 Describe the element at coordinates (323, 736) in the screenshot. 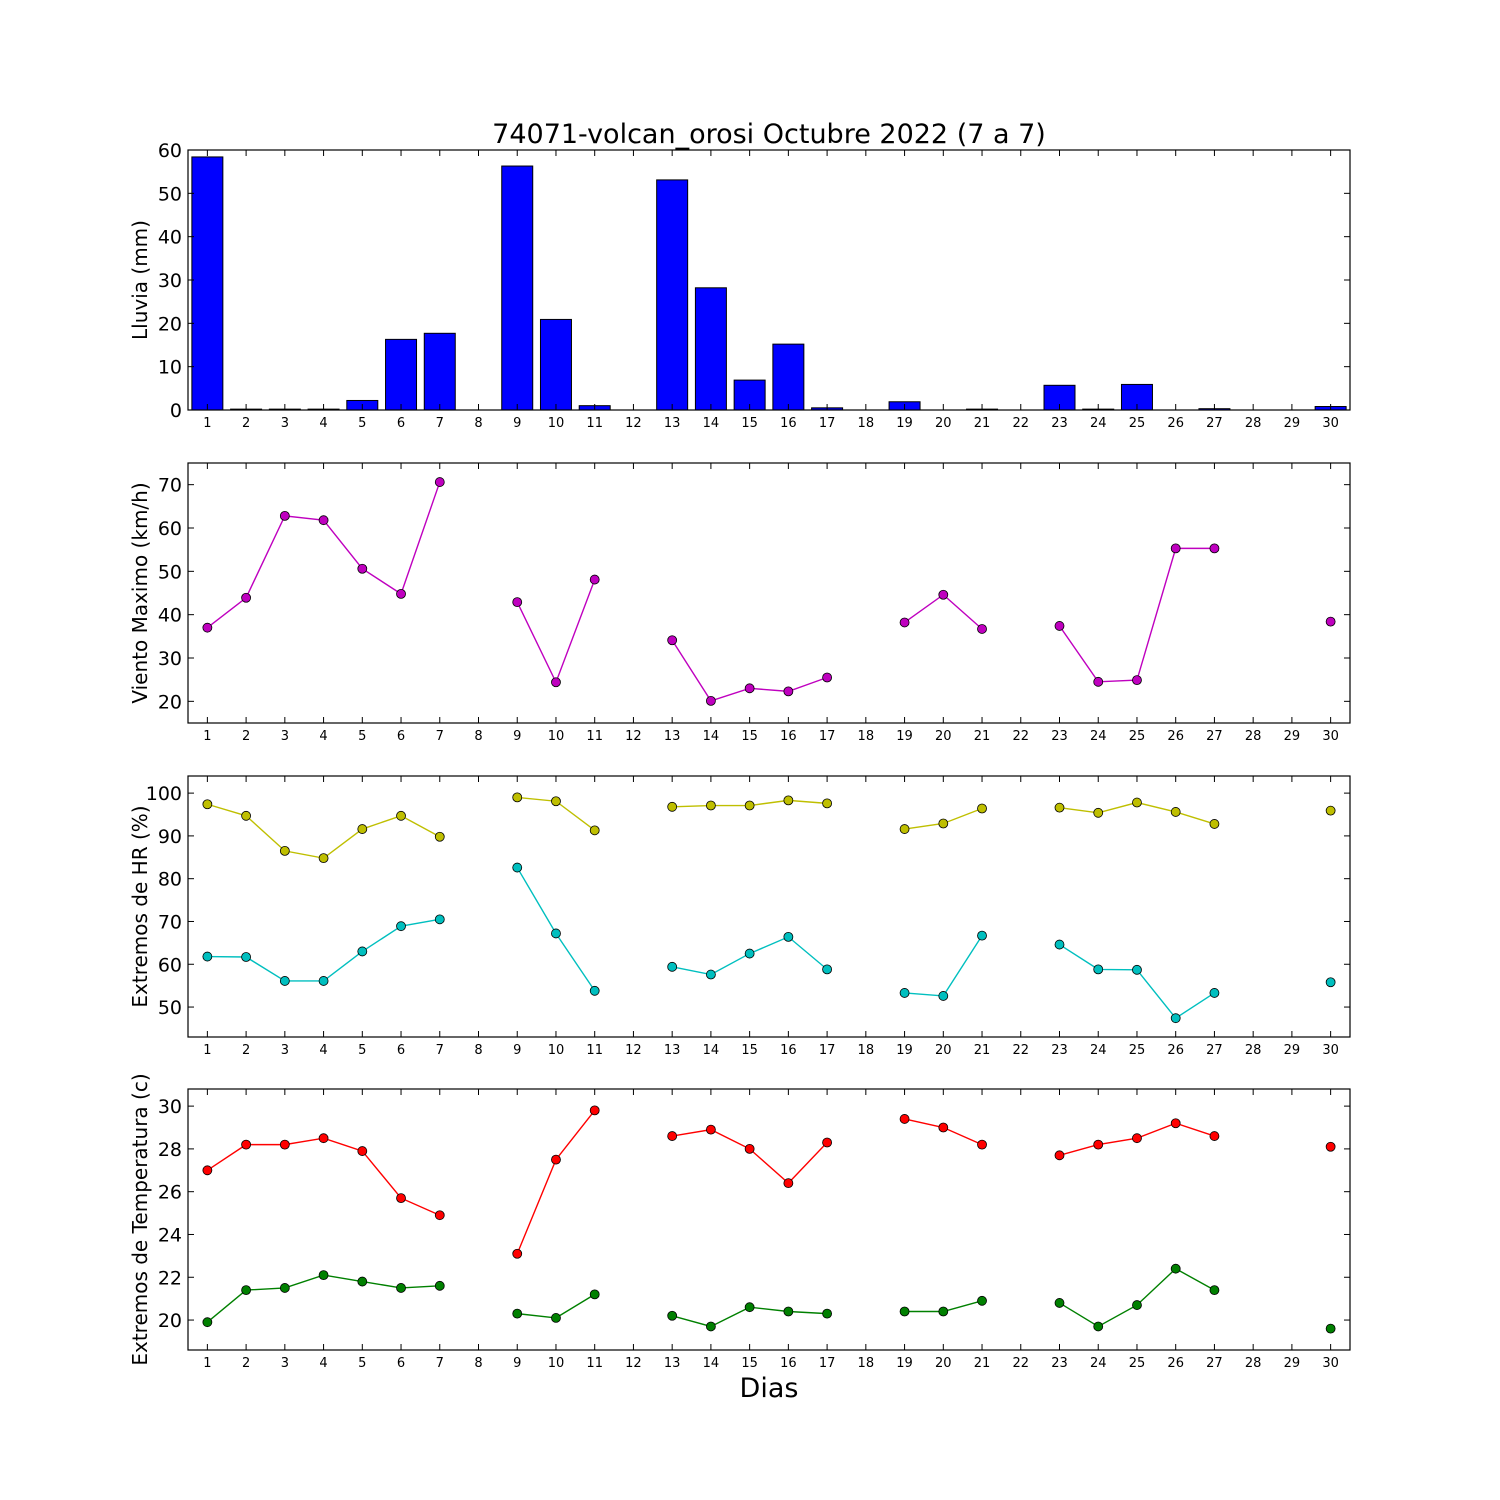

I see `x-tick-label: 4` at that location.